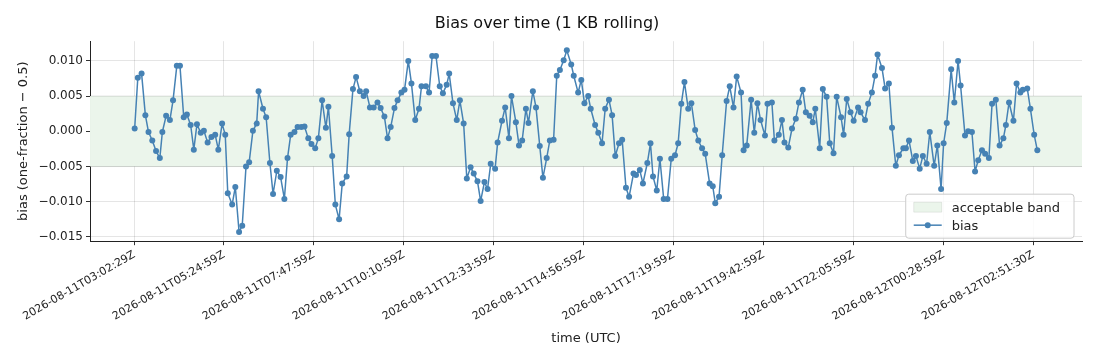 This screenshot has width=1100, height=360. Describe the element at coordinates (61, 165) in the screenshot. I see `y-tick-label: −0.005` at that location.